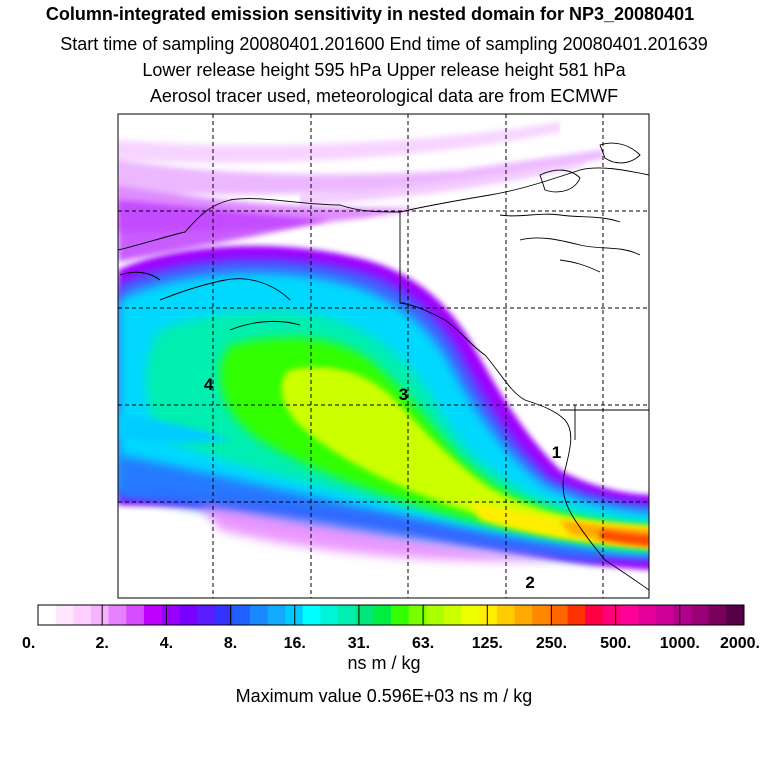 This screenshot has height=768, width=768. Describe the element at coordinates (382, 483) in the screenshot. I see `receptor-markers: 4 3 2 1` at that location.